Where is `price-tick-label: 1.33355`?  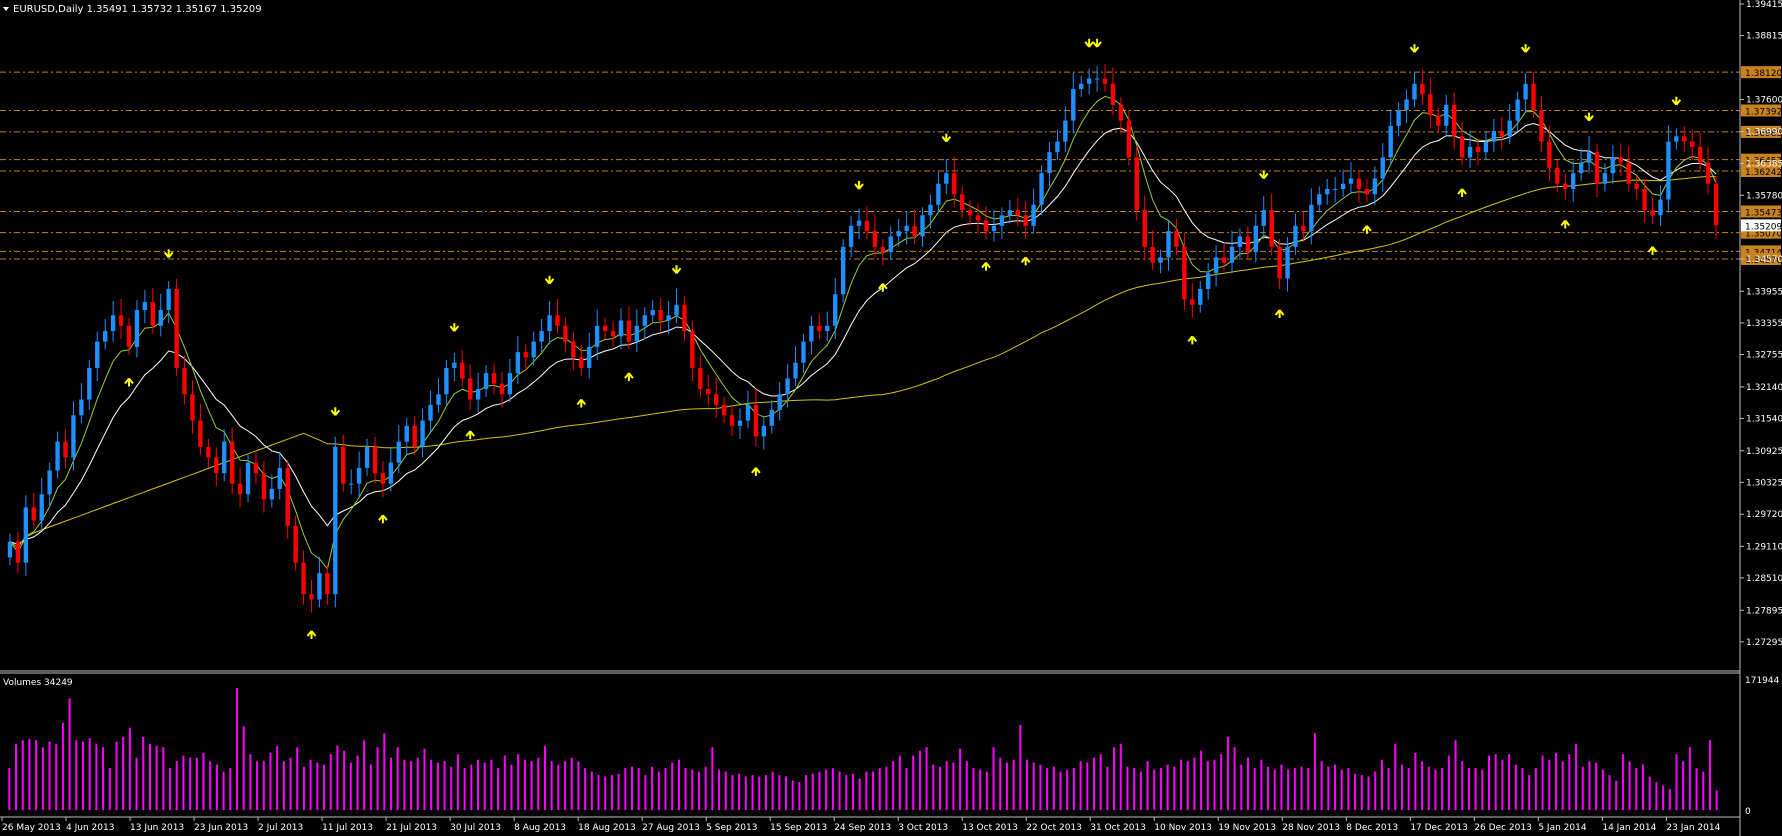 price-tick-label: 1.33355 is located at coordinates (1764, 324).